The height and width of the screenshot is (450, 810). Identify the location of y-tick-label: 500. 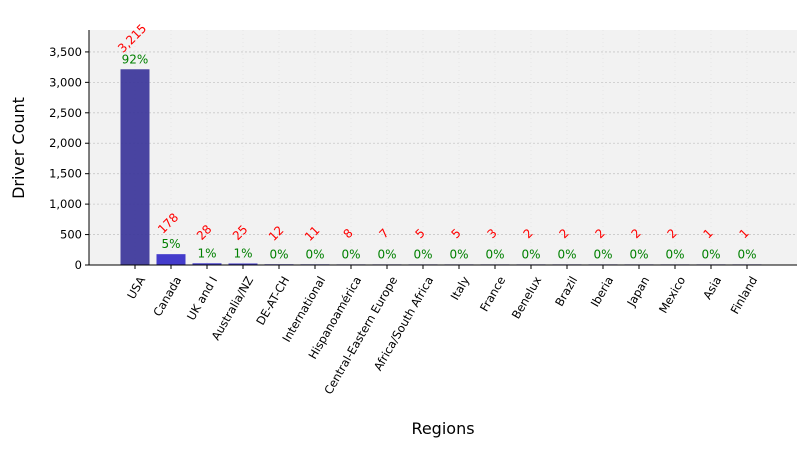
(71, 235).